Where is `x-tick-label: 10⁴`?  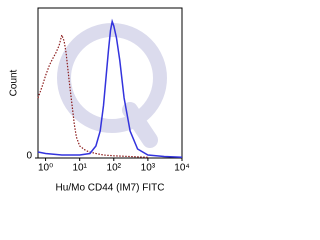 x-tick-label: 10⁴ is located at coordinates (181, 168).